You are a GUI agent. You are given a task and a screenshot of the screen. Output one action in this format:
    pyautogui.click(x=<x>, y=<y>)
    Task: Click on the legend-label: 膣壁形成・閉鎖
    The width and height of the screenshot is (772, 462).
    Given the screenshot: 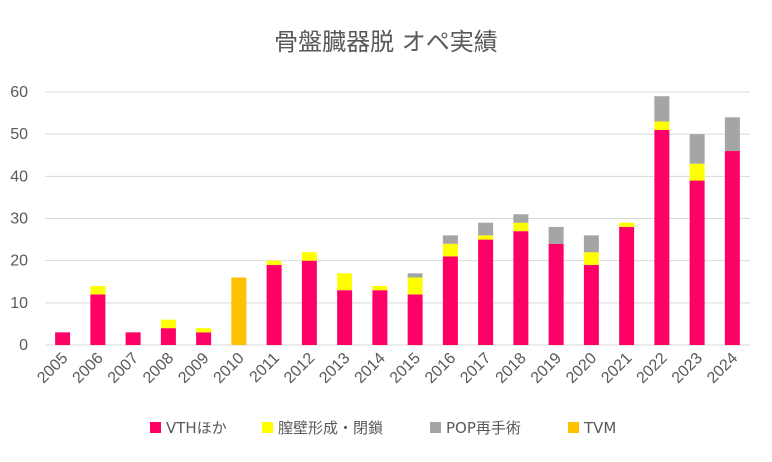 What is the action you would take?
    pyautogui.click(x=330, y=428)
    